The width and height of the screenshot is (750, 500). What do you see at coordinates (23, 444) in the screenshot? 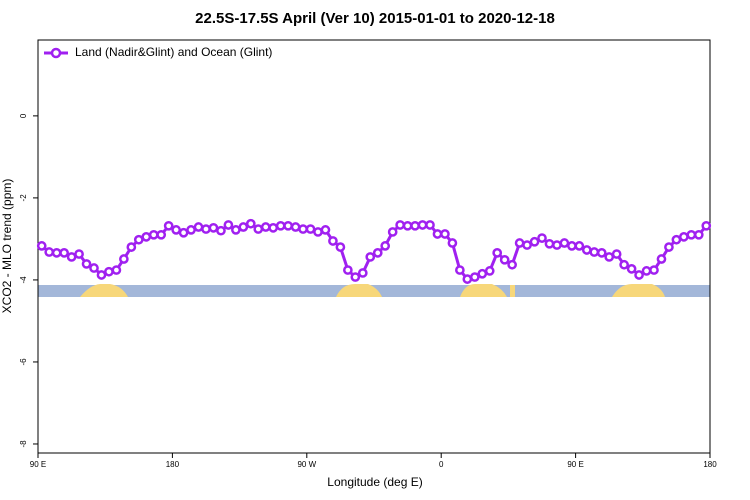
I see `y-tick-label: -8` at bounding box center [23, 444].